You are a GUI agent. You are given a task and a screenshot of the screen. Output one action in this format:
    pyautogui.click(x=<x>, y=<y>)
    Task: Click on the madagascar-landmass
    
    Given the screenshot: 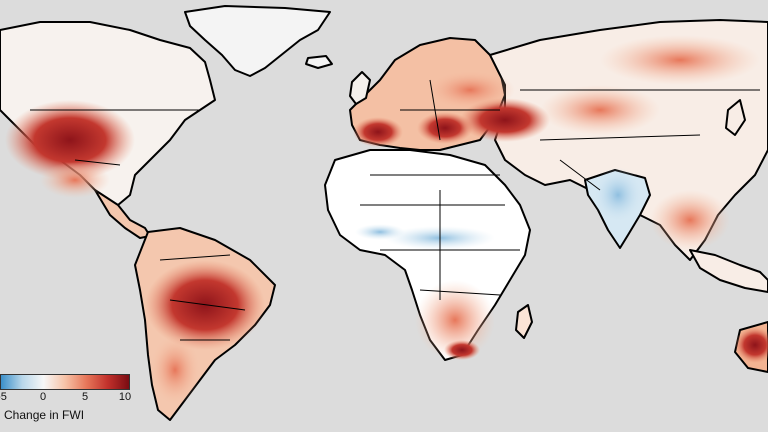 What is the action you would take?
    pyautogui.click(x=524, y=321)
    